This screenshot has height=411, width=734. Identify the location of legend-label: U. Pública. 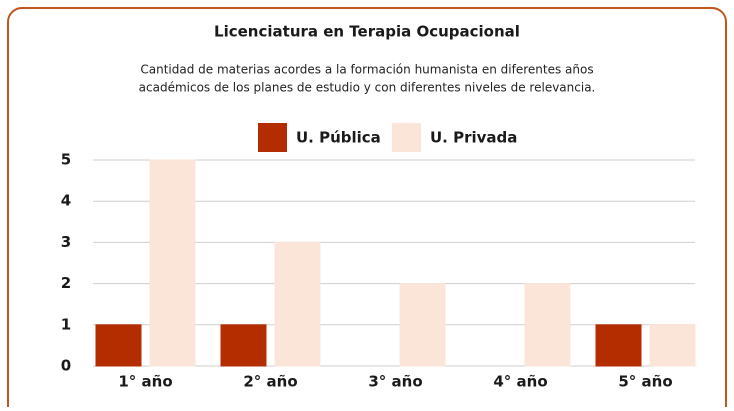
(338, 138).